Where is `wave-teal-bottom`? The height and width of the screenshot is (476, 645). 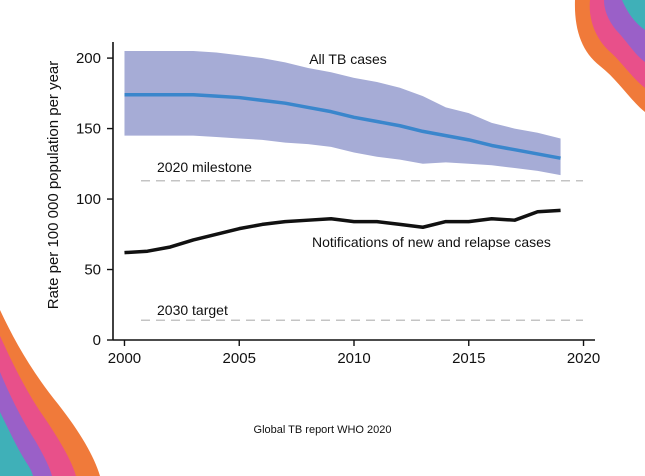
wave-teal-bottom is located at coordinates (16, 444).